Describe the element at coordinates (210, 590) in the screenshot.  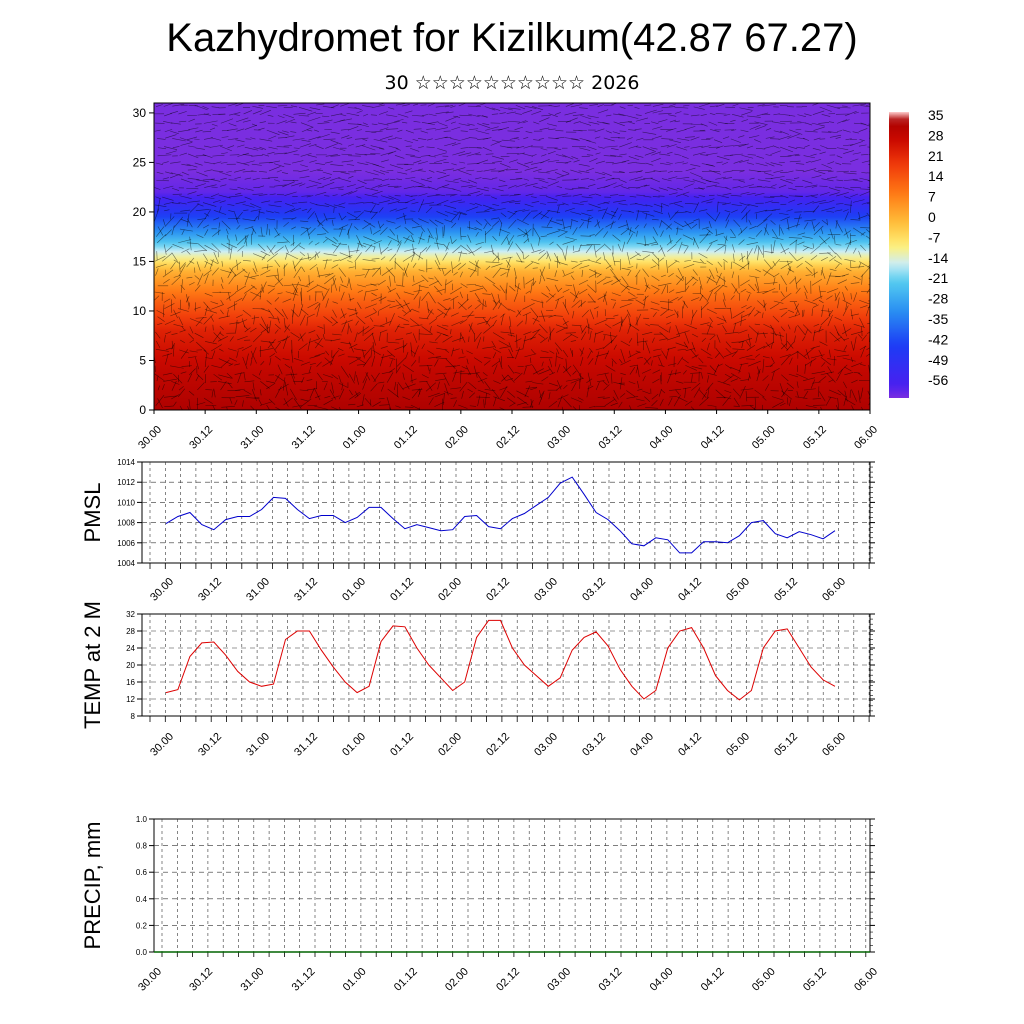
I see `pmsl-x-tick-label: 30.12` at that location.